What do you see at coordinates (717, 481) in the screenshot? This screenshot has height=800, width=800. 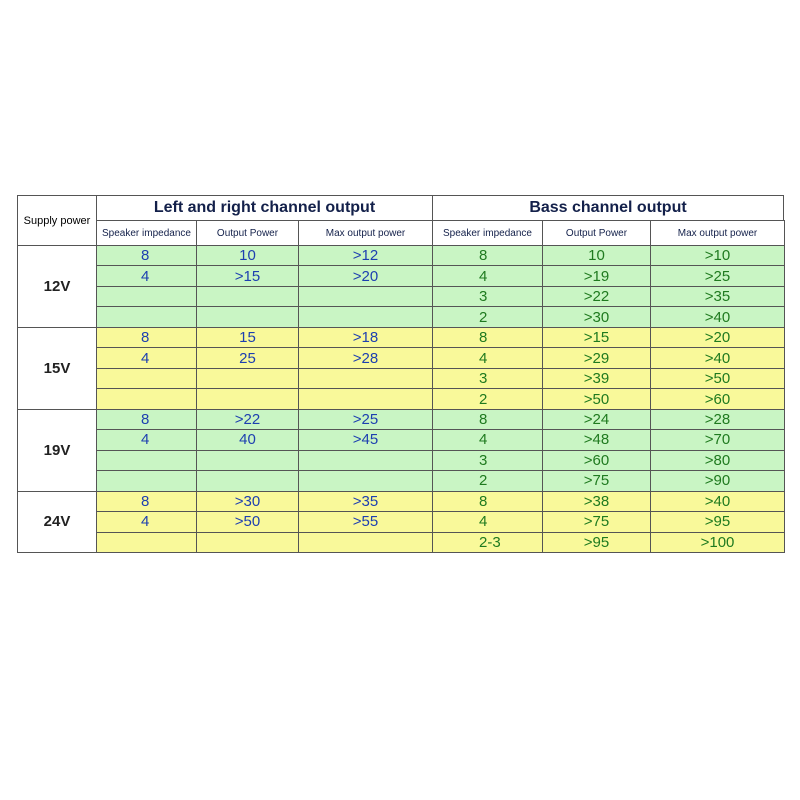 I see `value-cell: >90` at bounding box center [717, 481].